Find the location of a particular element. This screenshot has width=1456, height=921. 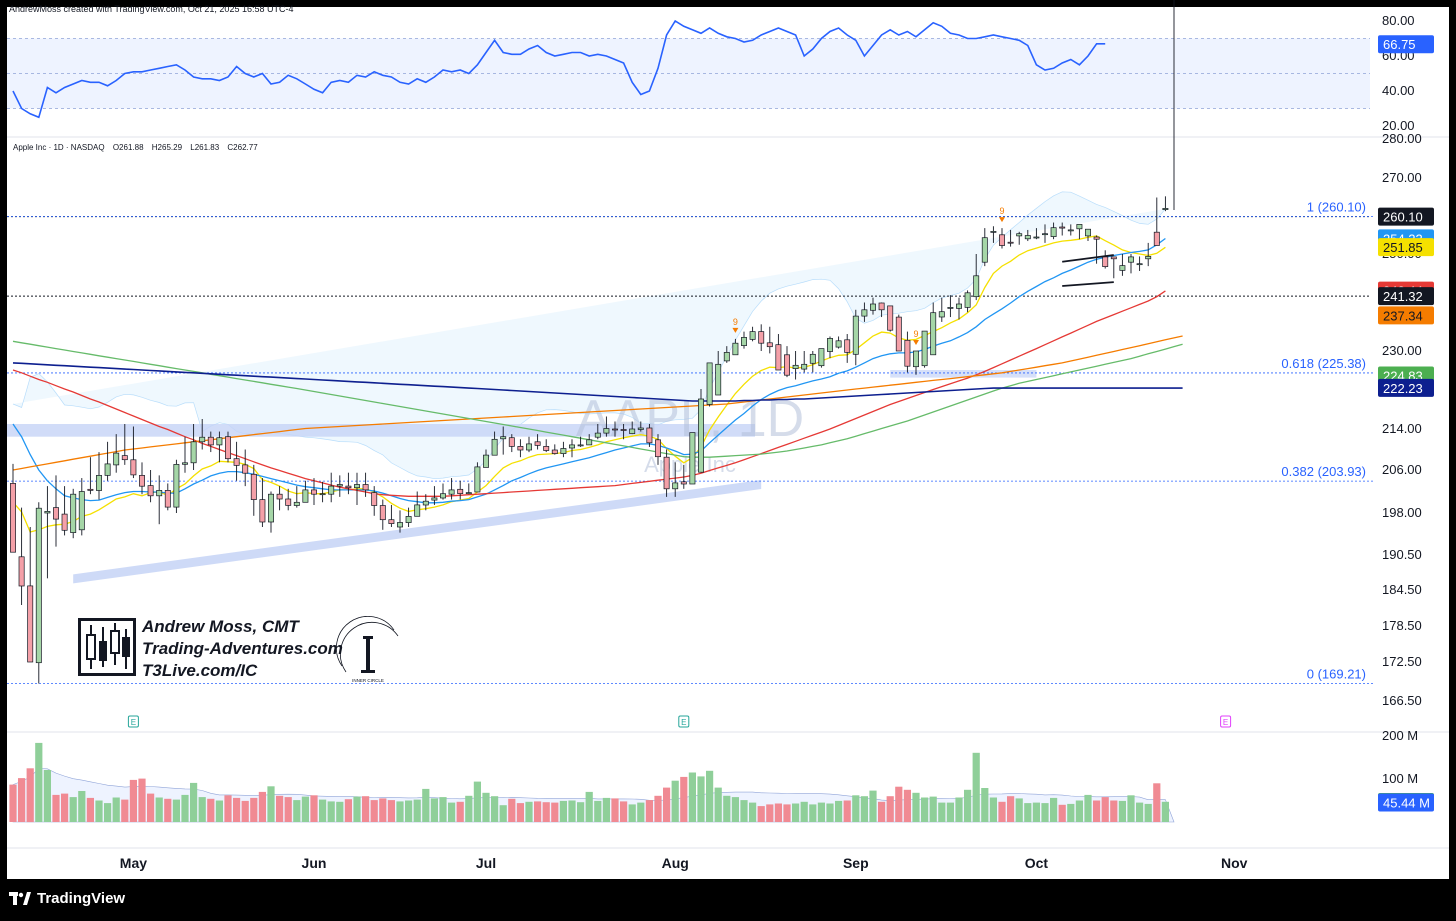

price-tick-label: 280.00 is located at coordinates (1402, 138).